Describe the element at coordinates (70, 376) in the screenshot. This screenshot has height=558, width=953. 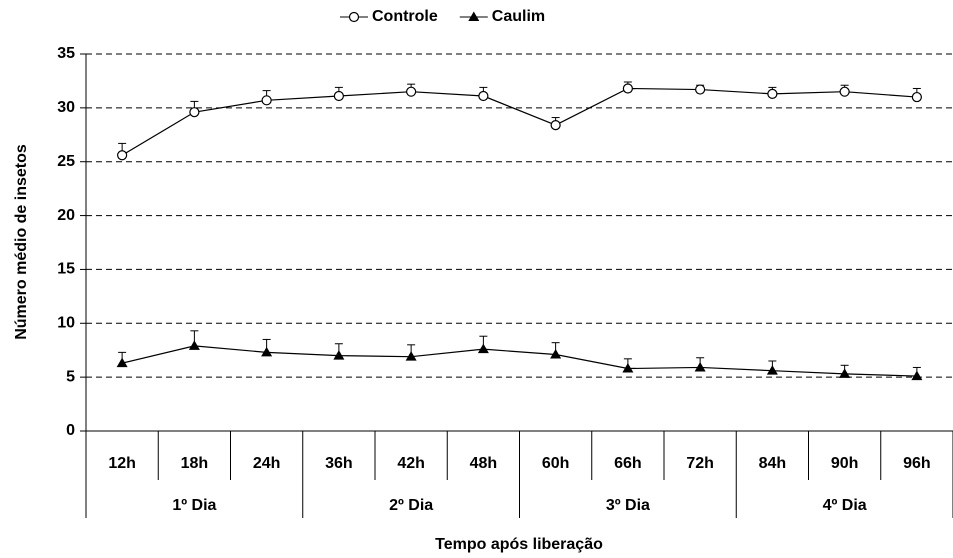
I see `y-tick-label: 5` at that location.